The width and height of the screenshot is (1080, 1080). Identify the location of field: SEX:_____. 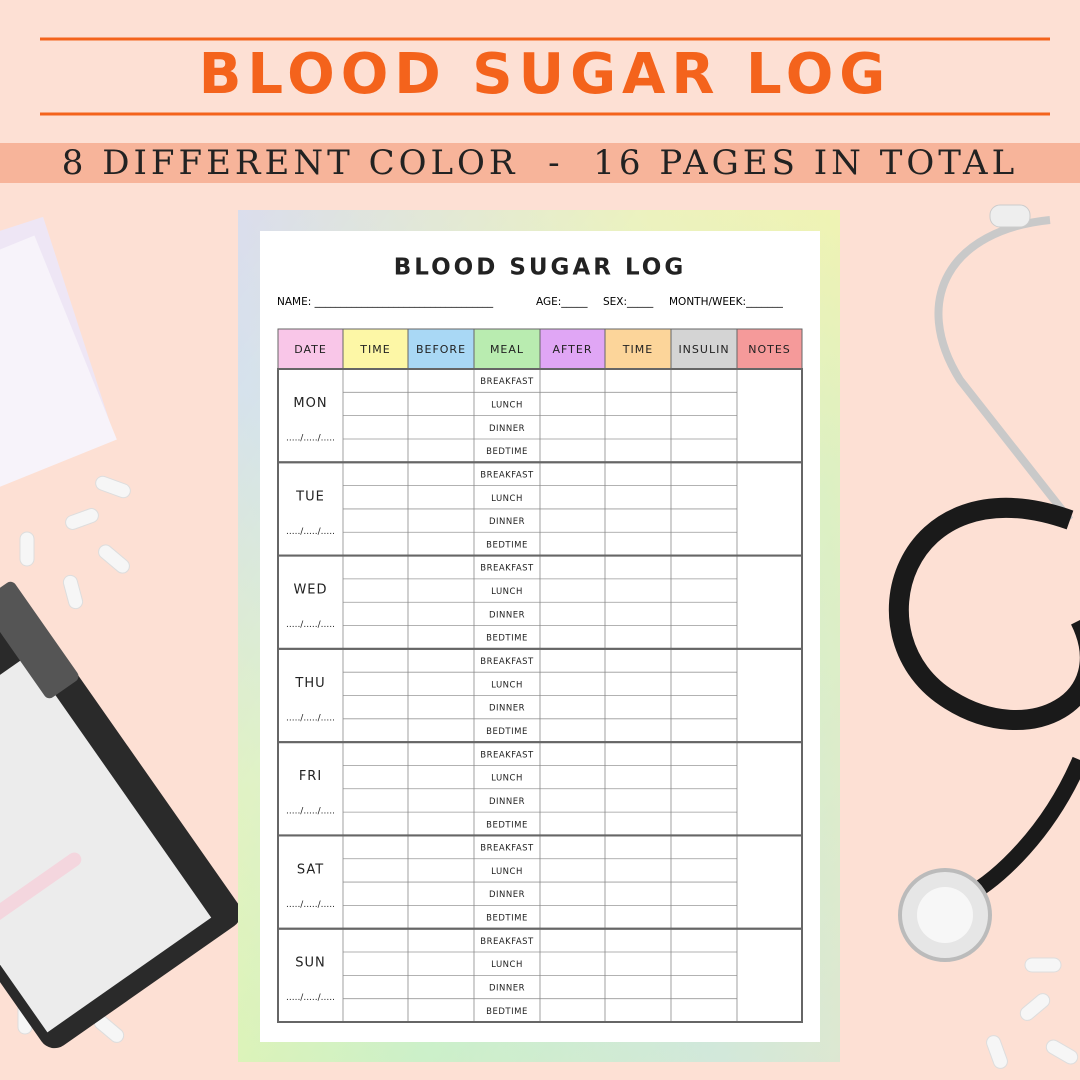
(628, 302).